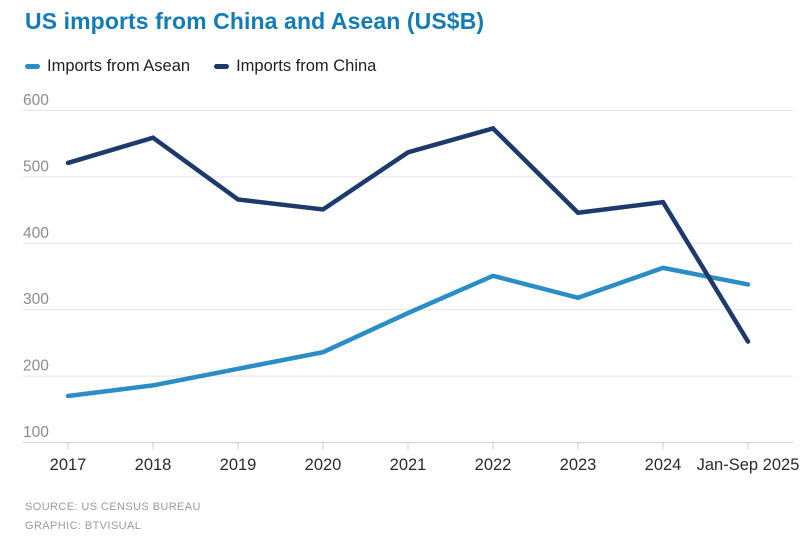  I want to click on x-axis-label-2018: 2018, so click(153, 465).